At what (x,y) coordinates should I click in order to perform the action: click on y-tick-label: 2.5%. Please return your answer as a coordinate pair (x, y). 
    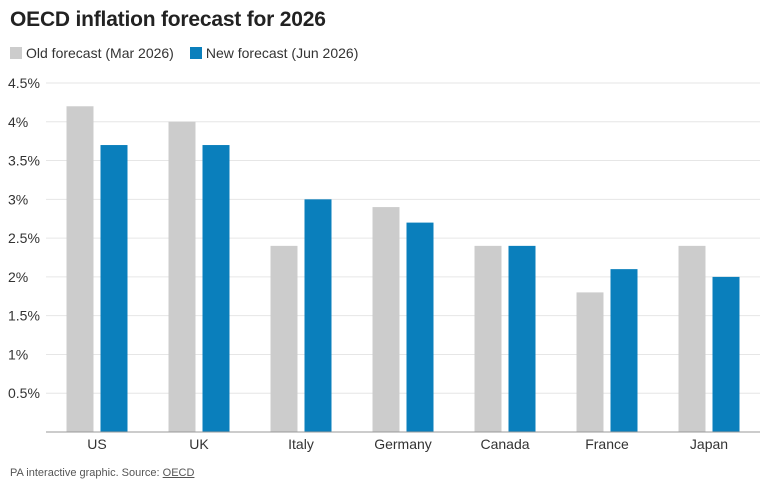
    Looking at the image, I should click on (24, 238).